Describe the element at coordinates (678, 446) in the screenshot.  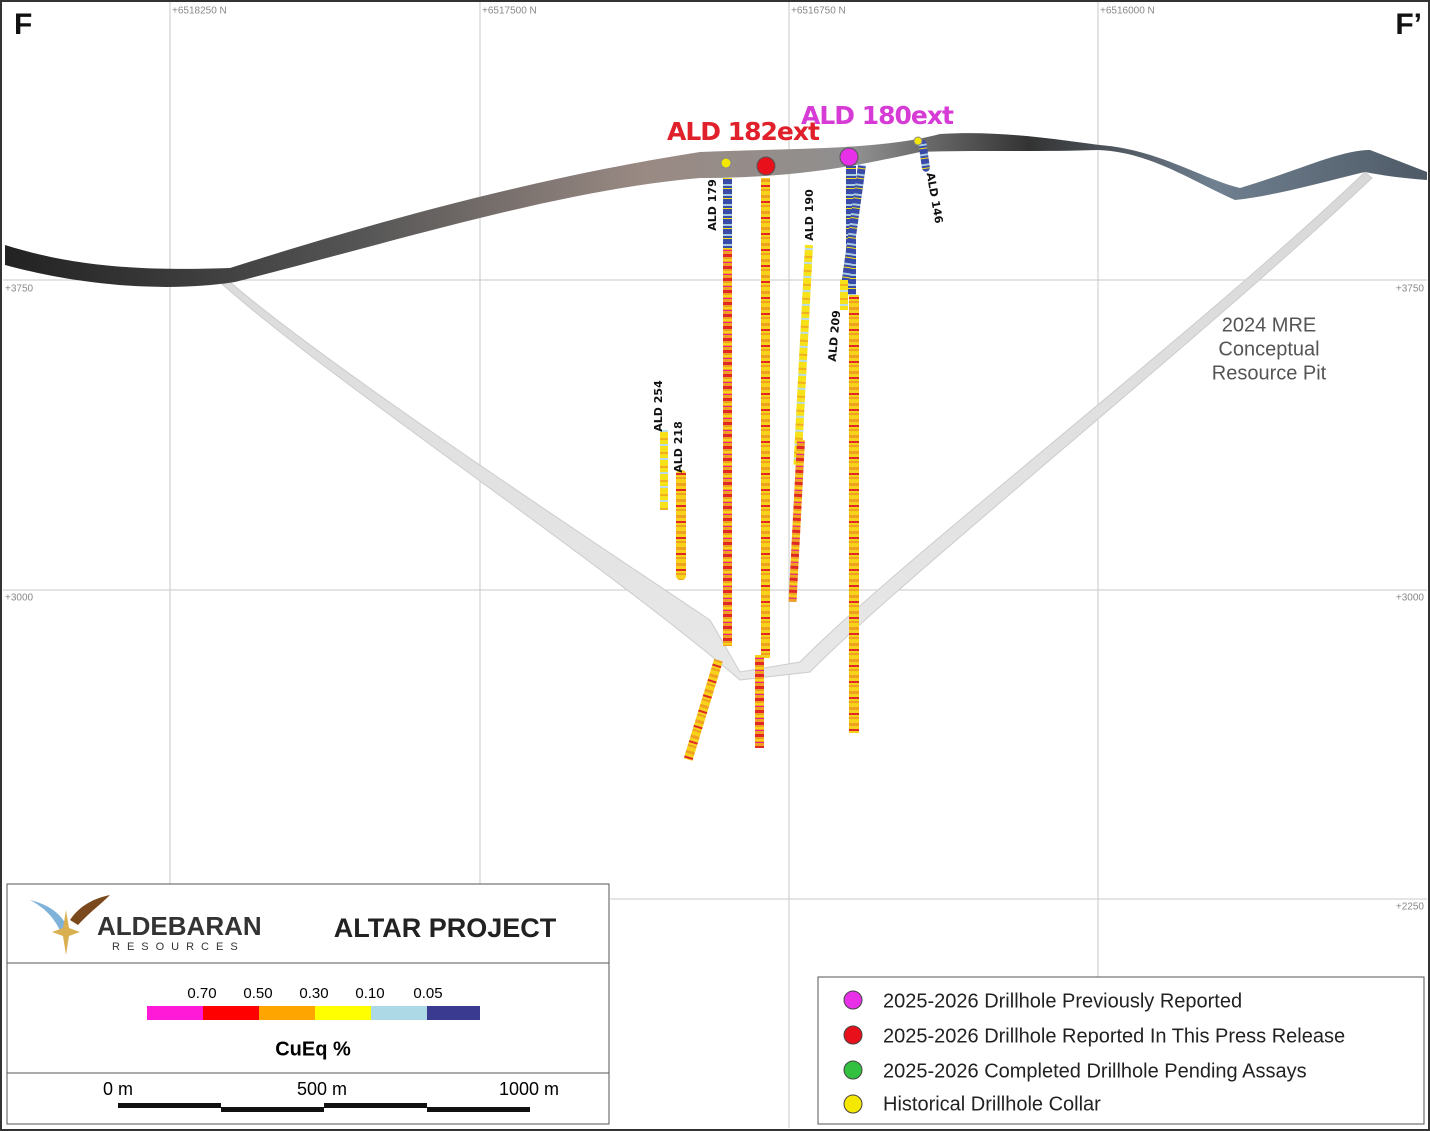
I see `drillhole-label: ALD 218` at that location.